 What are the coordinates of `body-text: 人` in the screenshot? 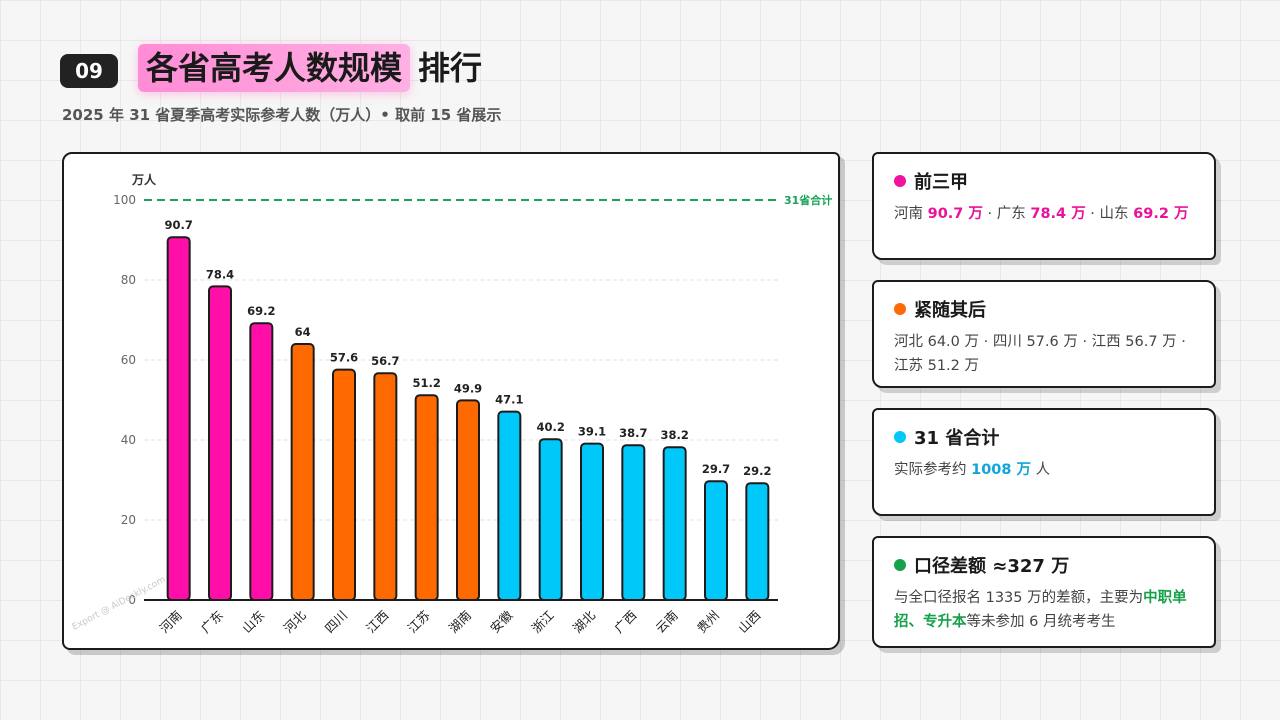 It's located at (1041, 470).